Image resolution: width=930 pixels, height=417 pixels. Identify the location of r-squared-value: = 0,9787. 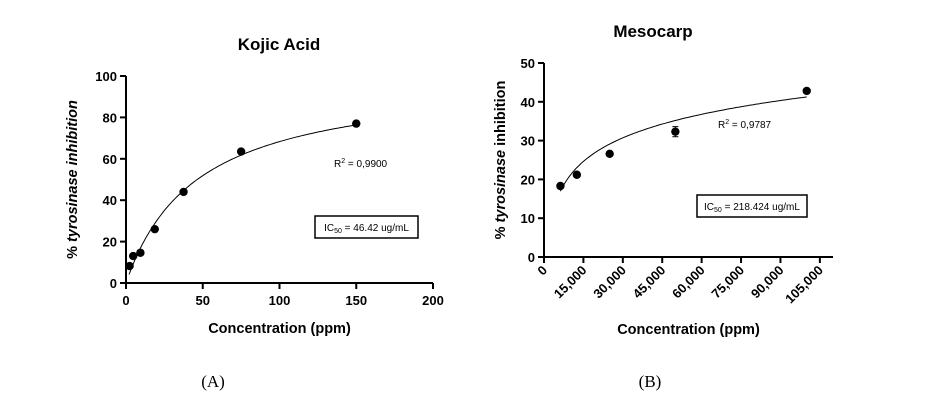
(750, 125).